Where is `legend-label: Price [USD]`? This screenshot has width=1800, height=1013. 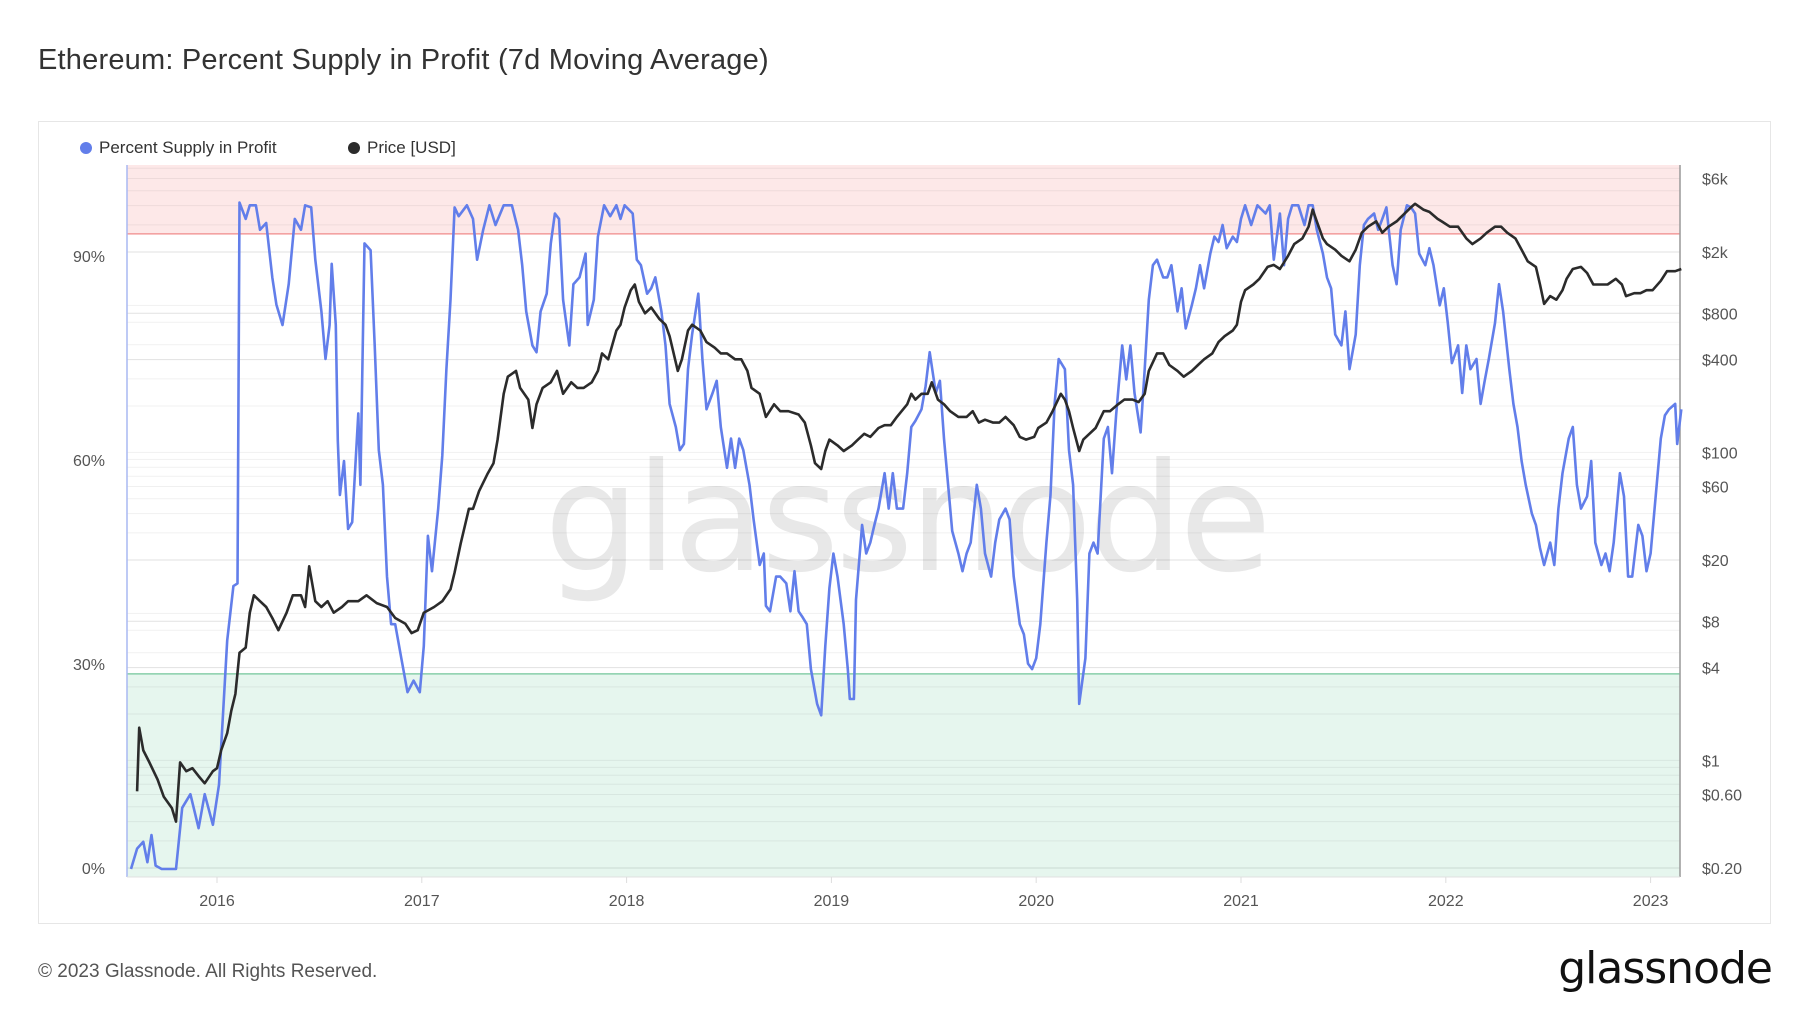 legend-label: Price [USD] is located at coordinates (411, 147).